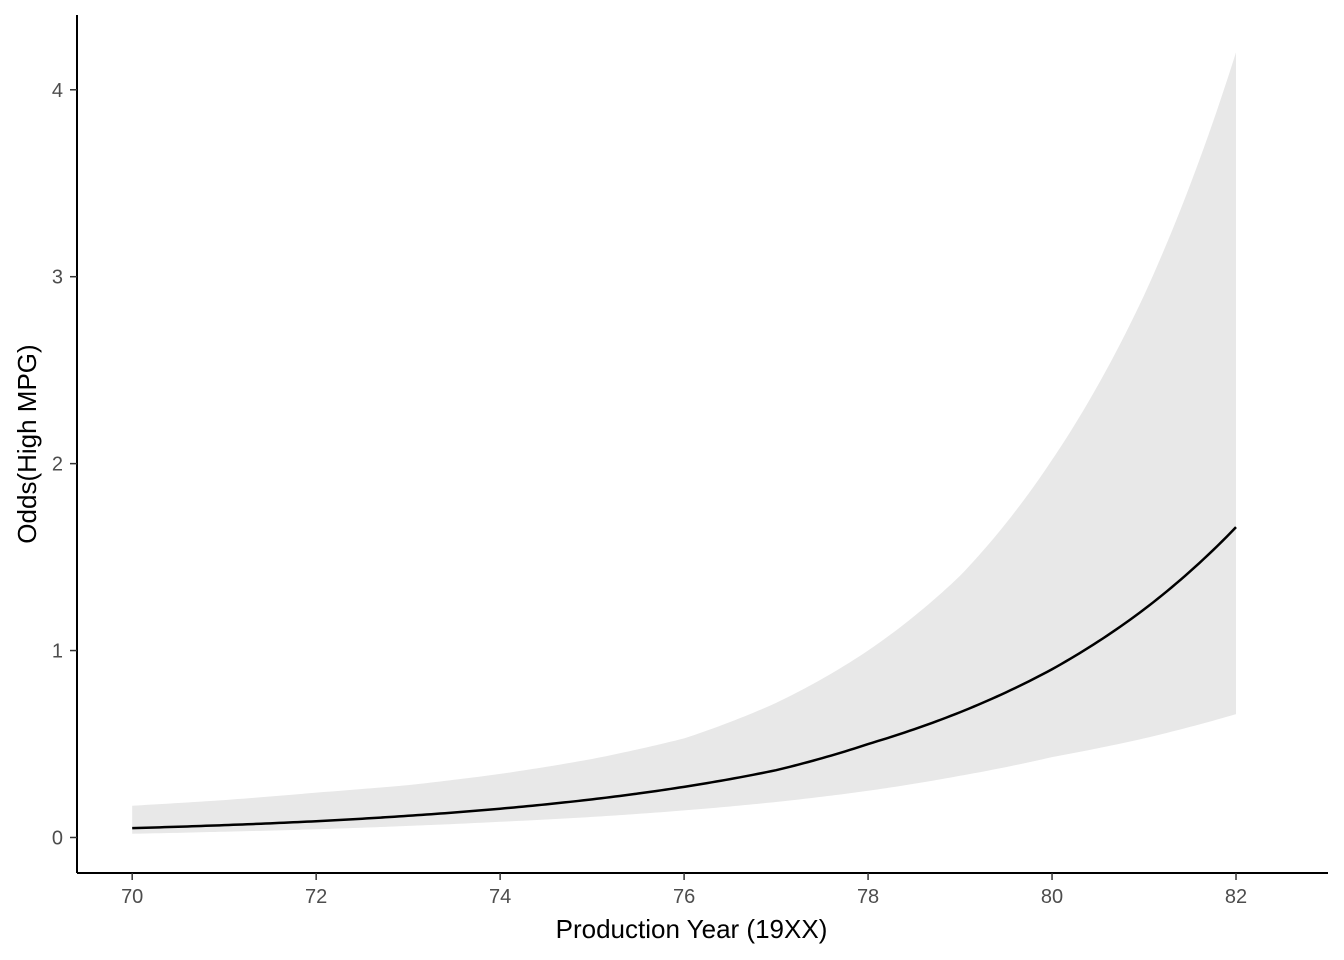  What do you see at coordinates (868, 897) in the screenshot?
I see `x-tick-label: 78` at bounding box center [868, 897].